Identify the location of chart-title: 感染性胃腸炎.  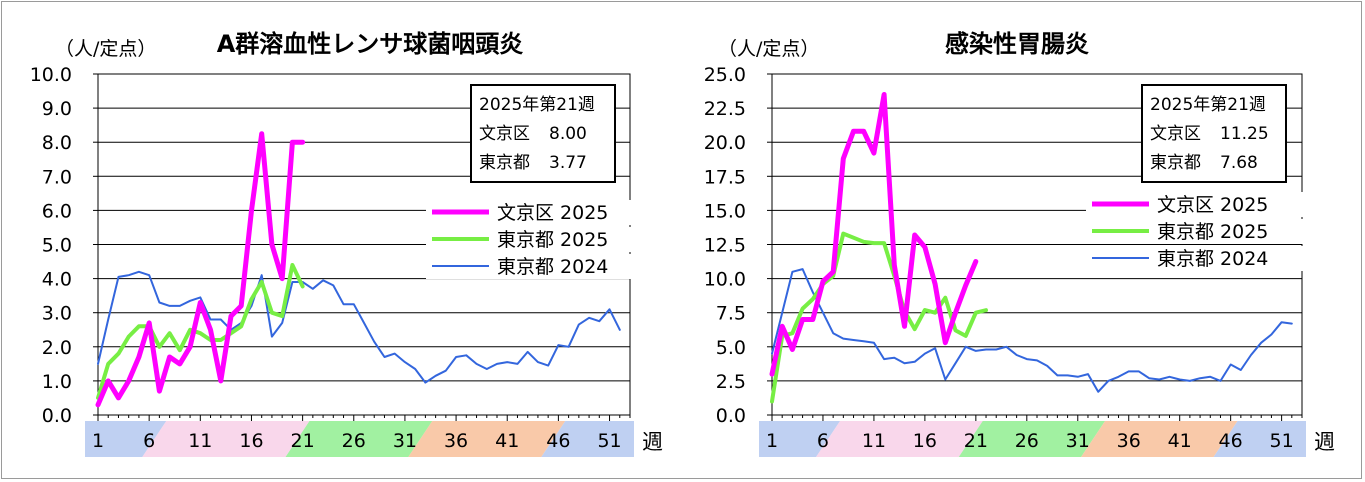
(1017, 44).